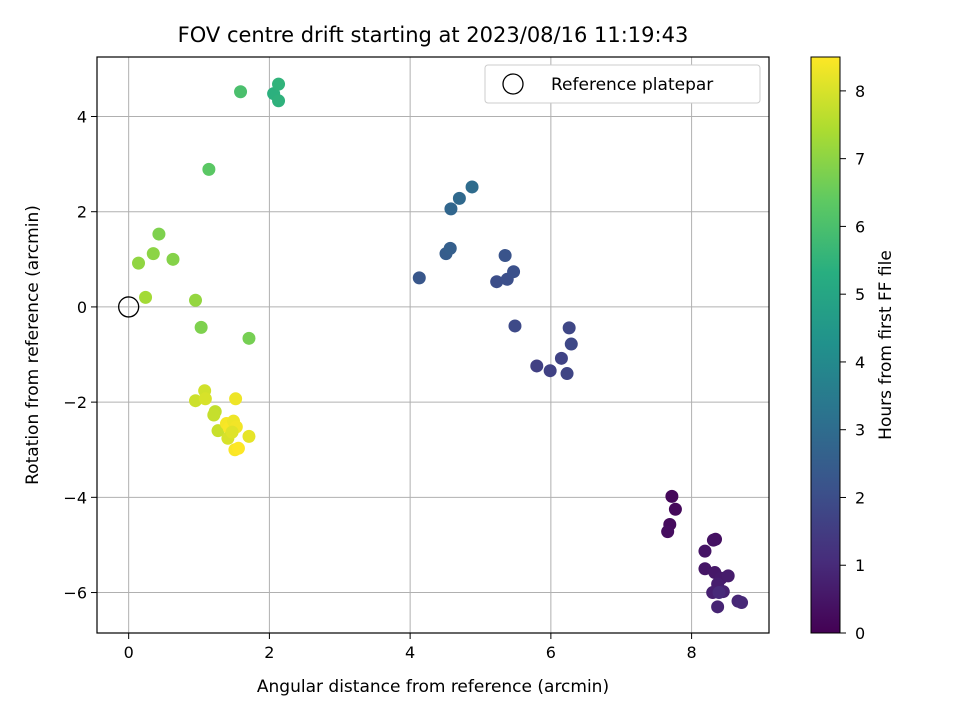 This screenshot has width=960, height=720. I want to click on x-tick-label: 8, so click(692, 652).